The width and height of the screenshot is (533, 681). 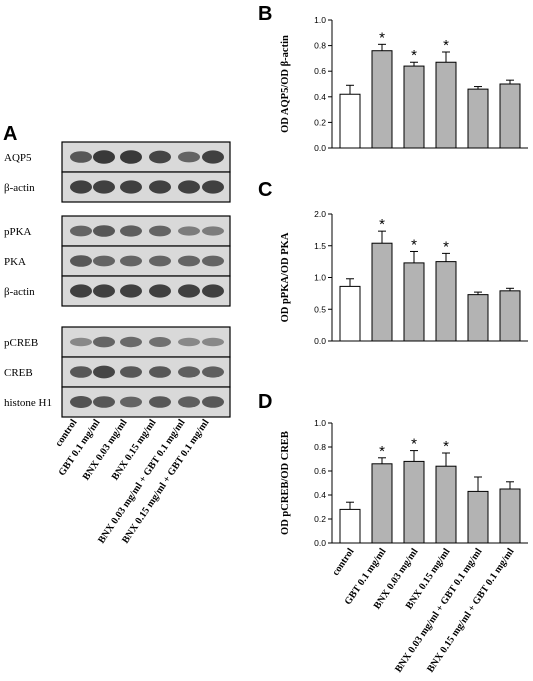 I want to click on blot-row-label: pPKA, so click(x=18, y=232).